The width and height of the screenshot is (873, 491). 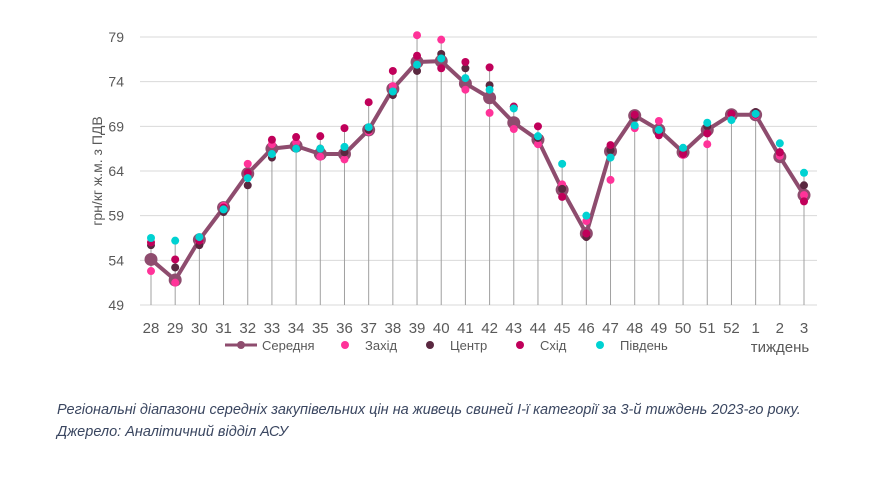 I want to click on y-tick-label: 54, so click(x=116, y=260).